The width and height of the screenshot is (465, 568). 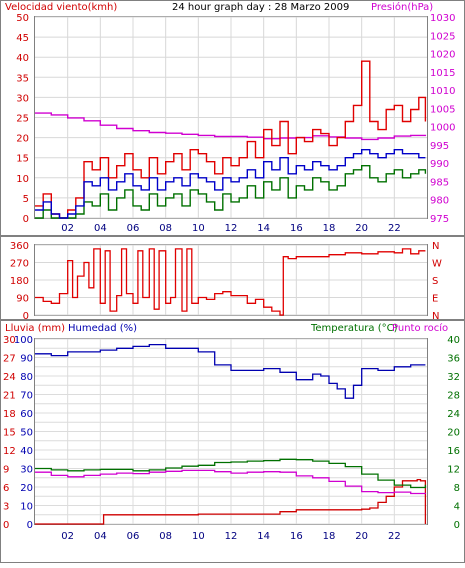 I want to click on chart3-temp-tick: 36, so click(x=453, y=359).